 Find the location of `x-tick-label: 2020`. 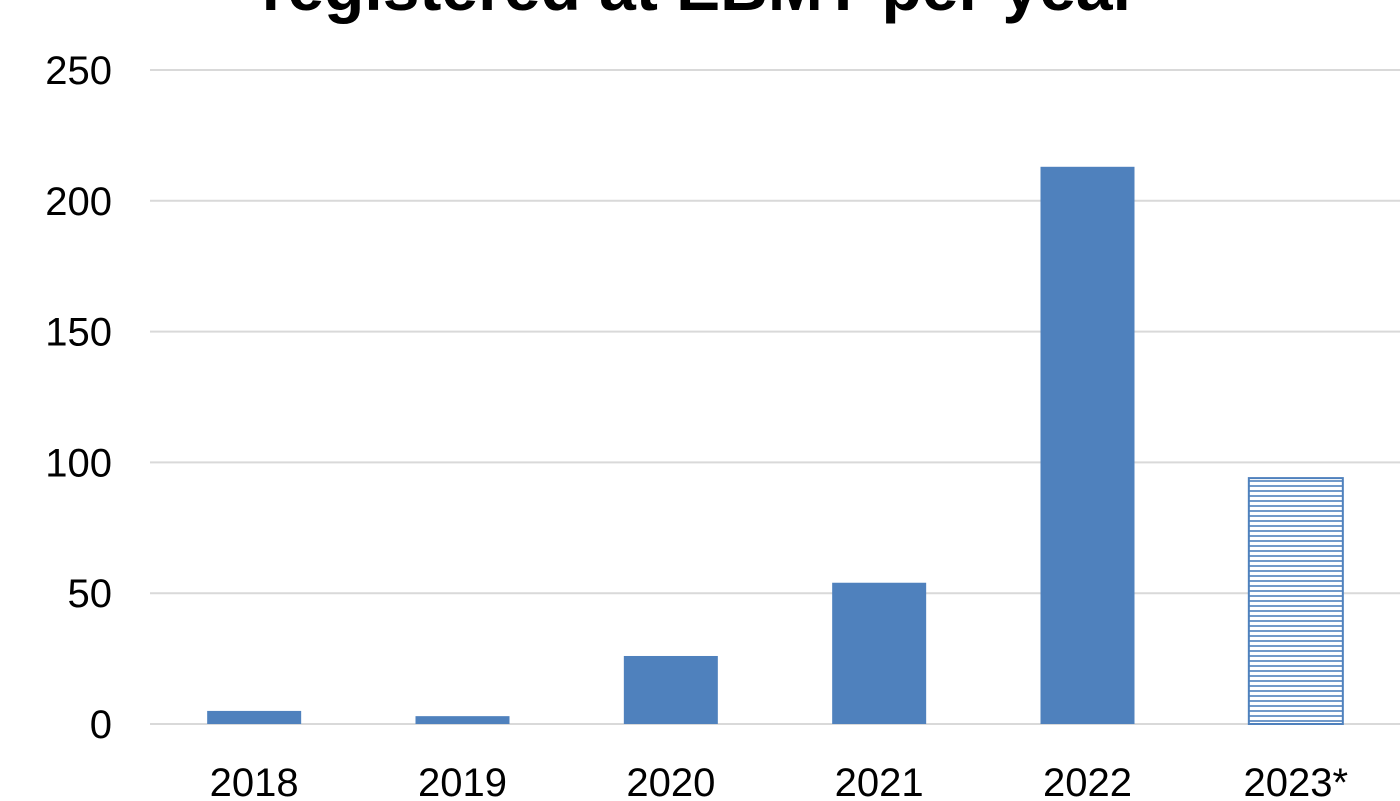

x-tick-label: 2020 is located at coordinates (670, 781).